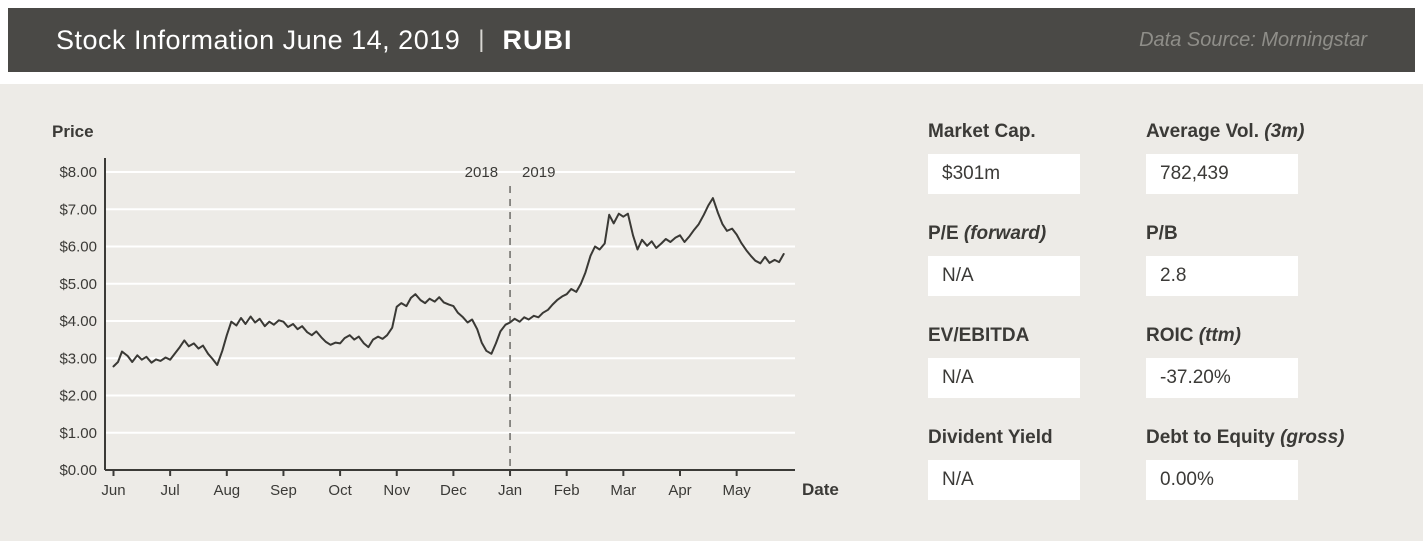  Describe the element at coordinates (1202, 131) in the screenshot. I see `stat-label-text: Average Vol.` at that location.